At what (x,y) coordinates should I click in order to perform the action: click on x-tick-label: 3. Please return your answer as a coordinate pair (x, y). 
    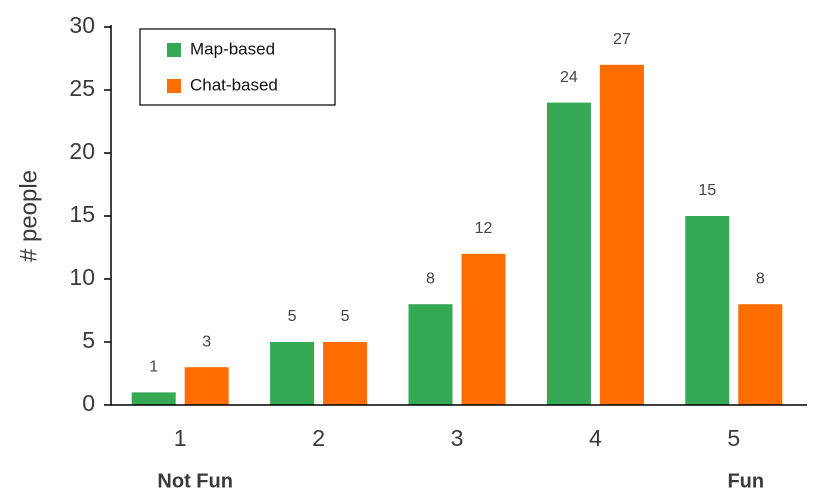
    Looking at the image, I should click on (457, 438).